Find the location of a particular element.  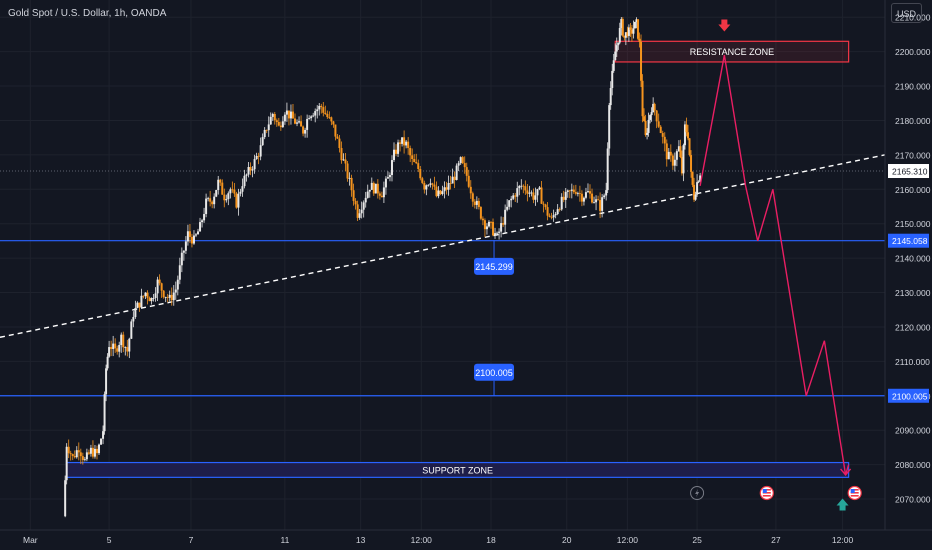

price-tick-label: 2180.000 is located at coordinates (913, 121).